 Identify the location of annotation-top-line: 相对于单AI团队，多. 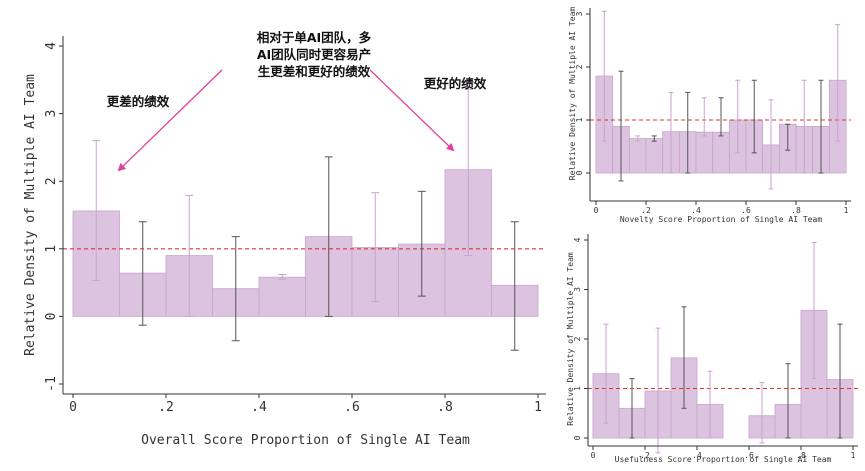
(314, 37).